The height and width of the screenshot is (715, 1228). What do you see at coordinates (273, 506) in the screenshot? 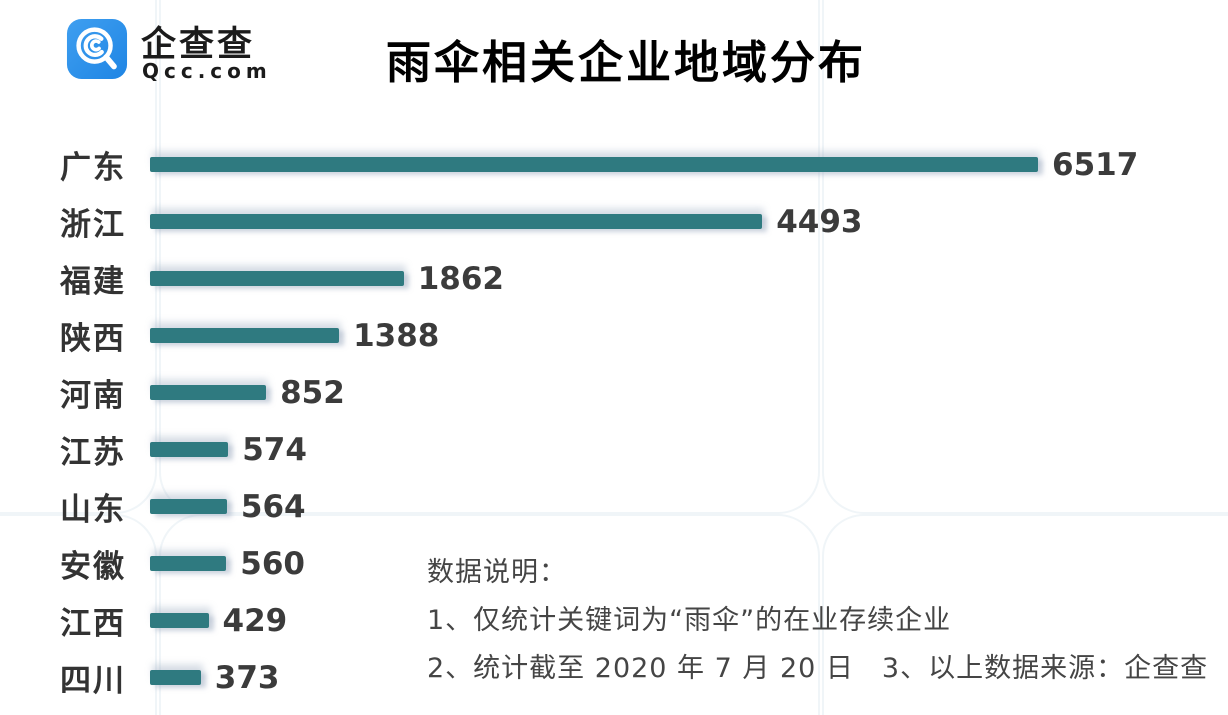
I see `bar-value: 564` at bounding box center [273, 506].